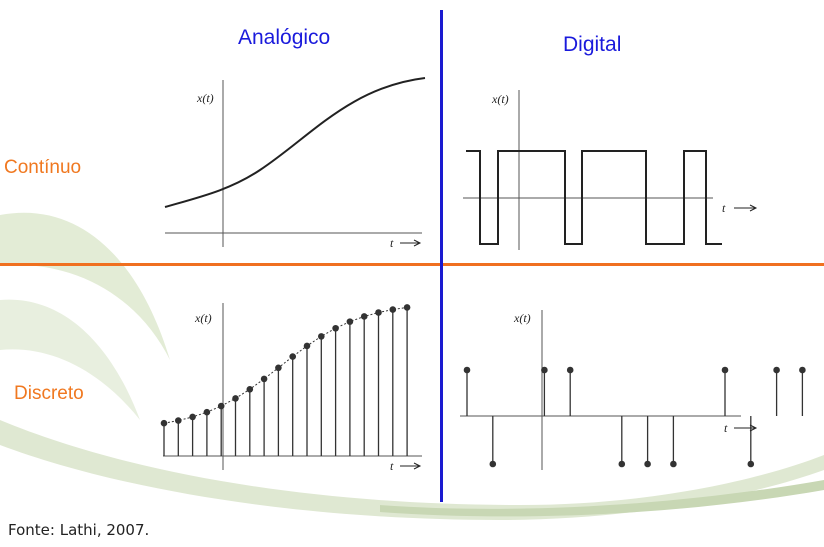 This screenshot has width=824, height=547. What do you see at coordinates (412, 264) in the screenshot?
I see `horizontal-separator` at bounding box center [412, 264].